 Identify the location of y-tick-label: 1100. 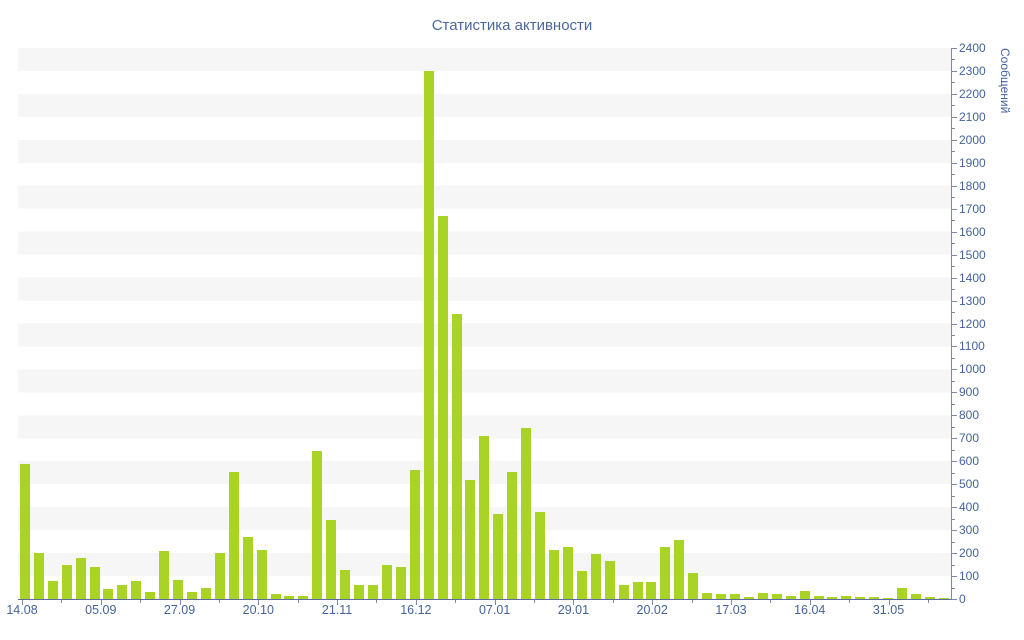
(972, 346).